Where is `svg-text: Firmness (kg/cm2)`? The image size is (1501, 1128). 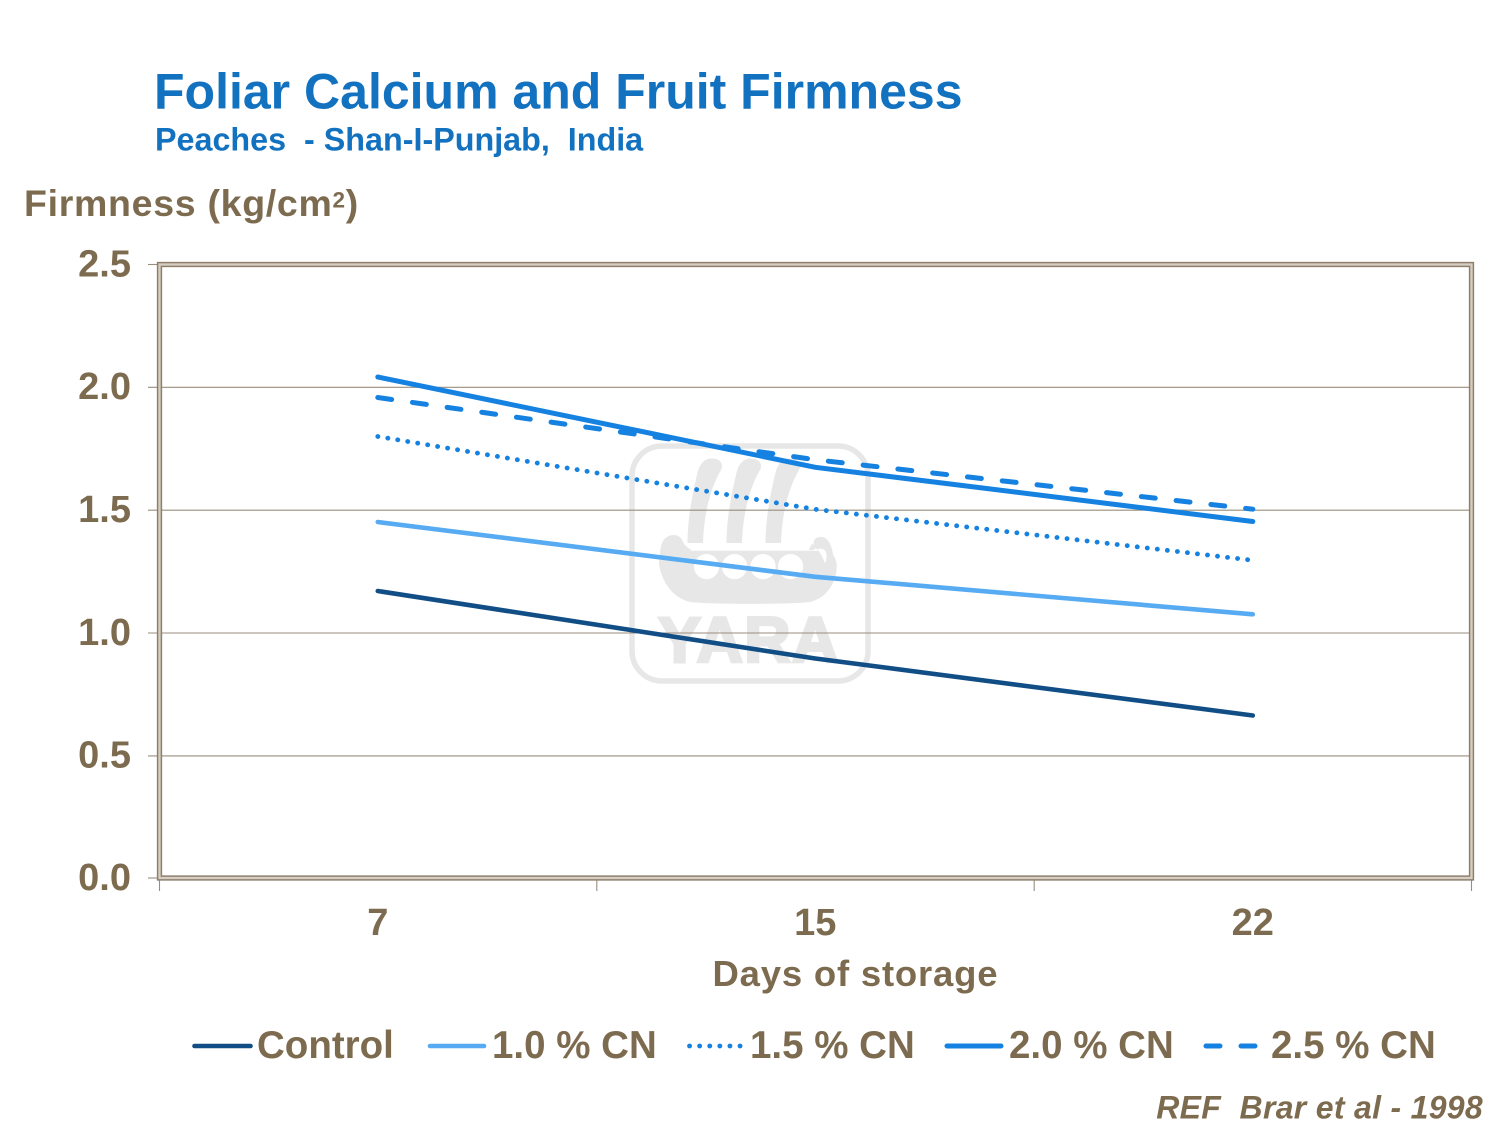 svg-text: Firmness (kg/cm2) is located at coordinates (191, 203).